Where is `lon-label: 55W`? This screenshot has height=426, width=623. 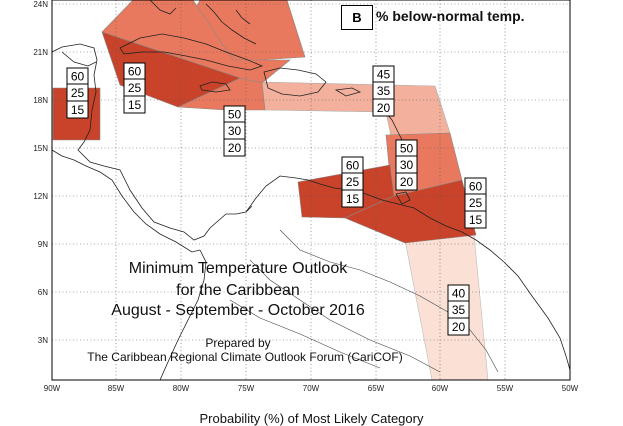
lon-label: 55W is located at coordinates (505, 388).